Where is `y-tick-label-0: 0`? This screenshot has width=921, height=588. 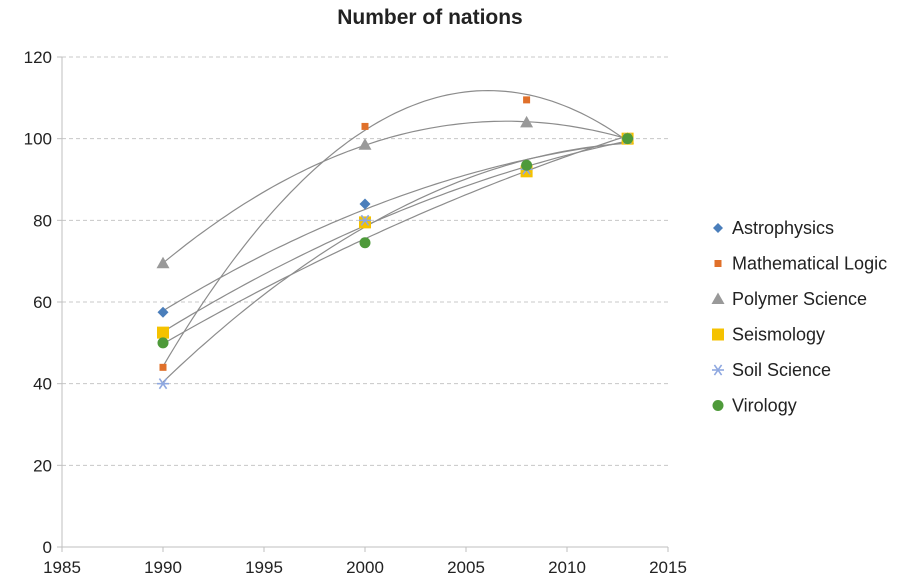 y-tick-label-0: 0 is located at coordinates (47, 547).